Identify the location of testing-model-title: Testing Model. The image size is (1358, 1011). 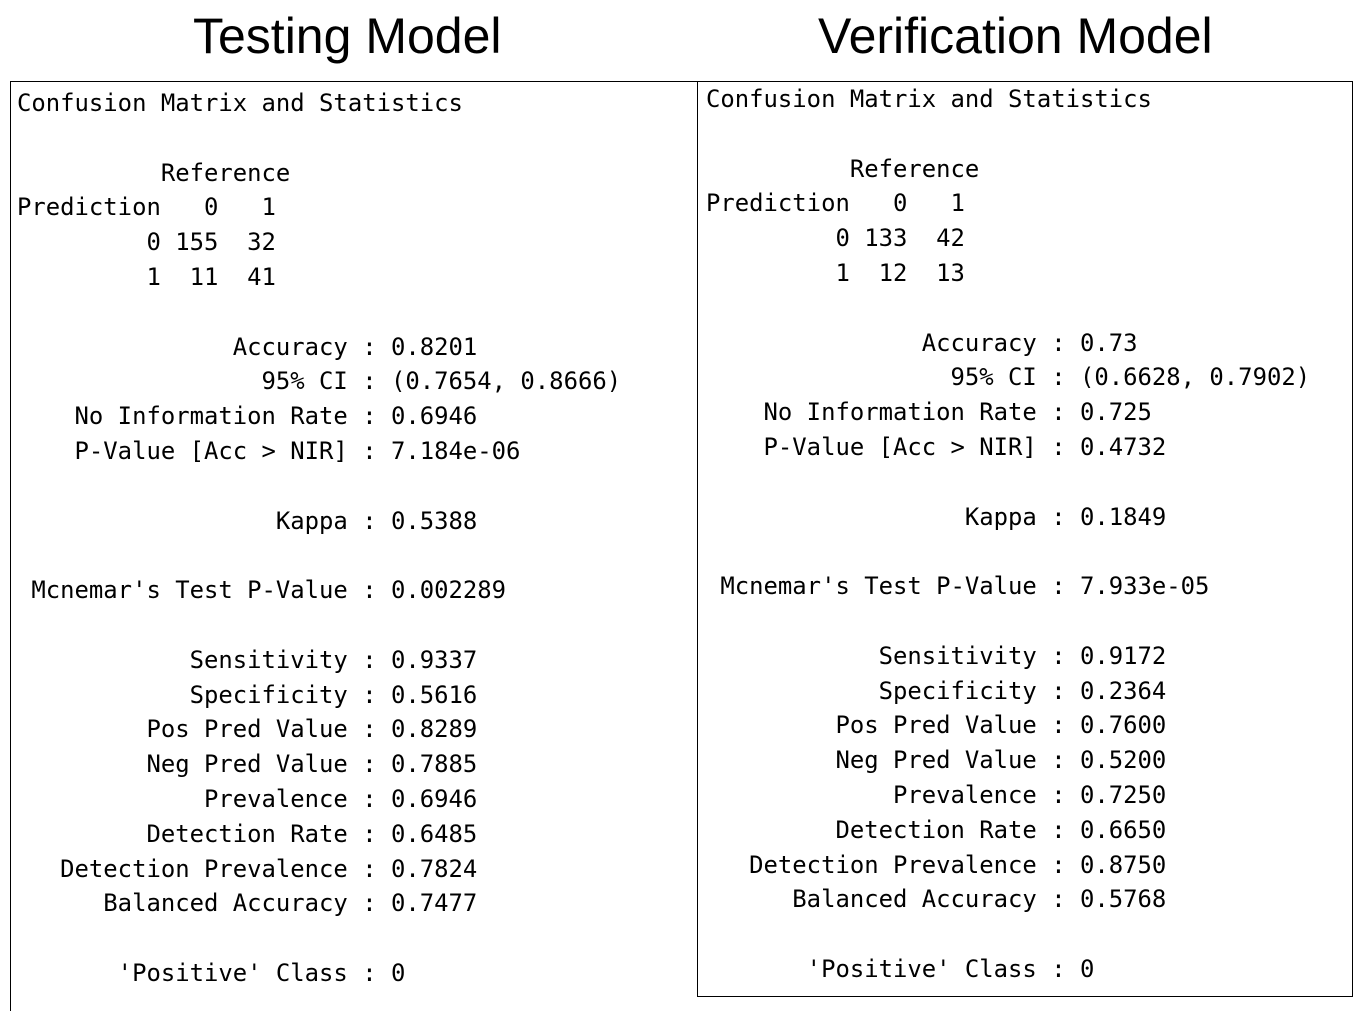
(347, 36).